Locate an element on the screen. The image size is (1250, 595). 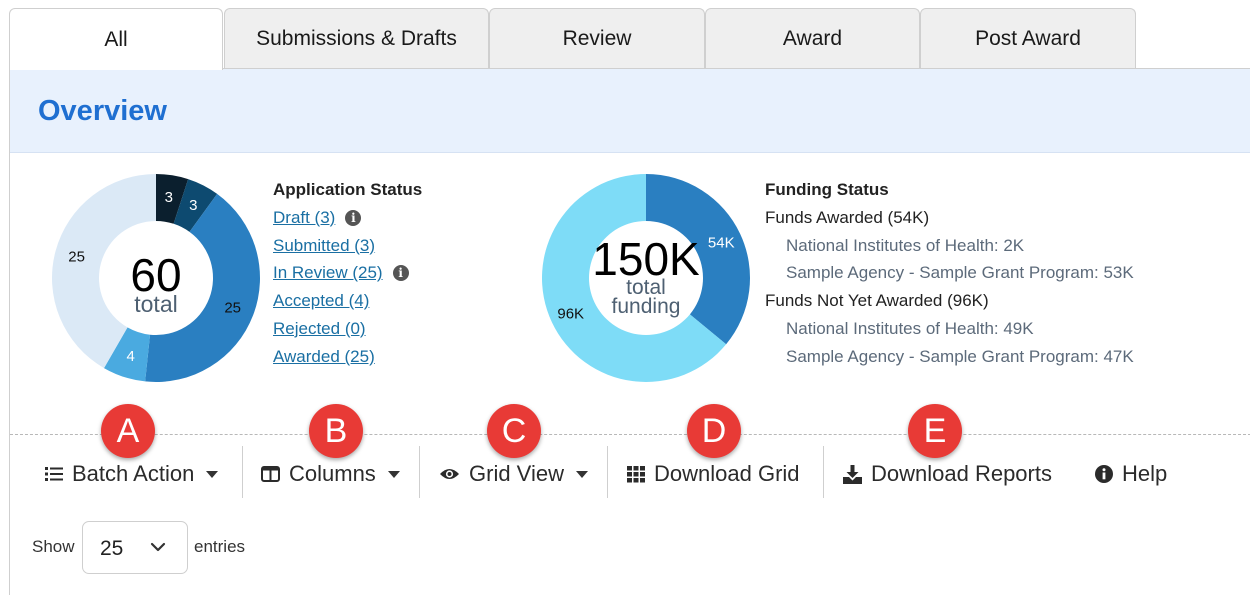
tab-review: Review is located at coordinates (597, 38).